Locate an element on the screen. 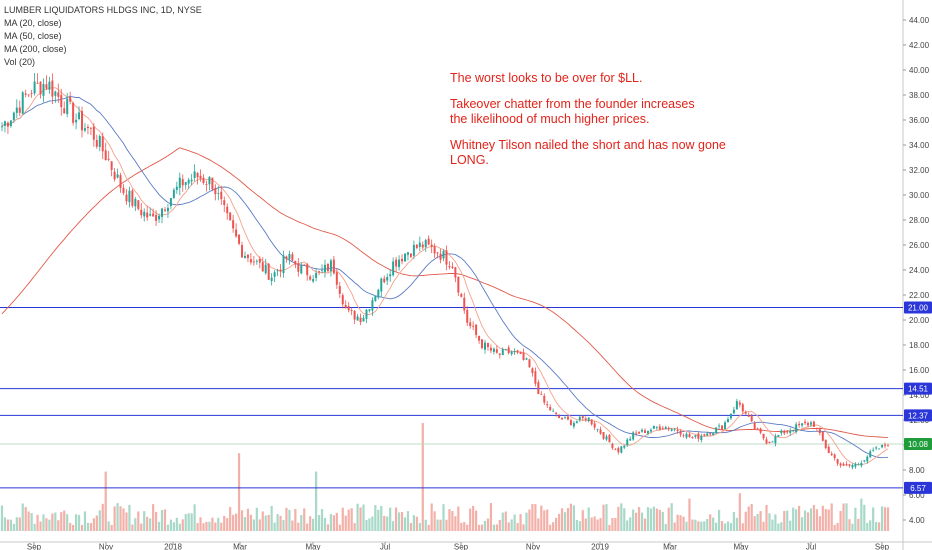 This screenshot has height=550, width=932. level-price-tag is located at coordinates (918, 388).